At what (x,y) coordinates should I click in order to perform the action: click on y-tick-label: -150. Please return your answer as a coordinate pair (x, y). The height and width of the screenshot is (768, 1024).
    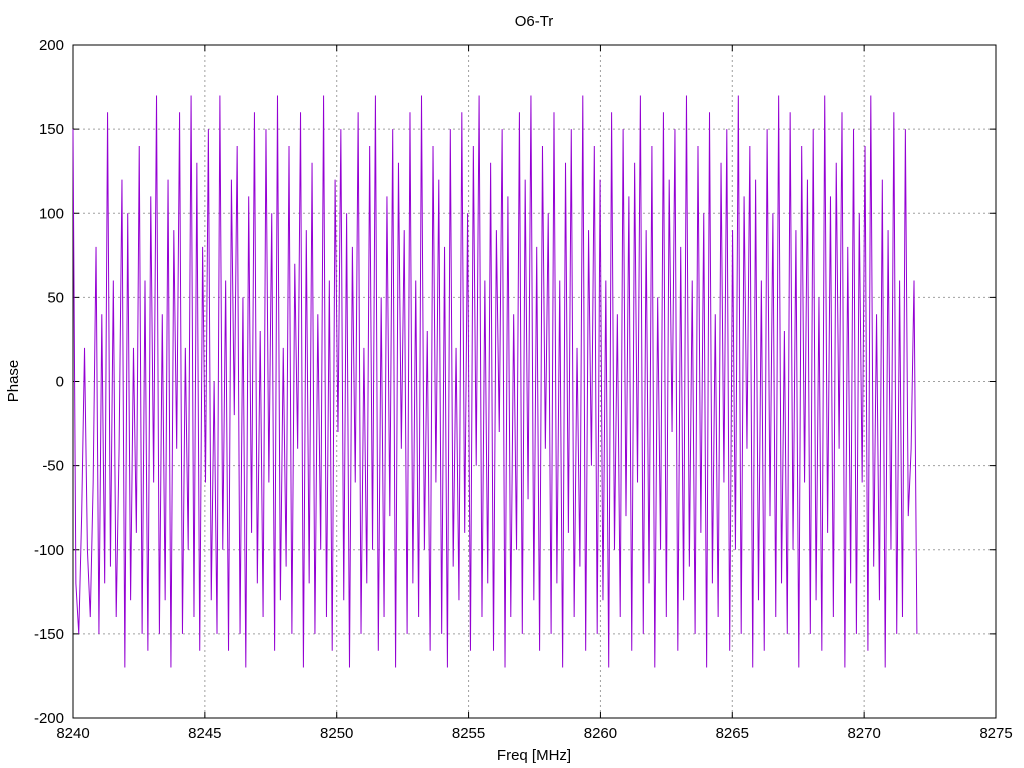
    Looking at the image, I should click on (49, 634).